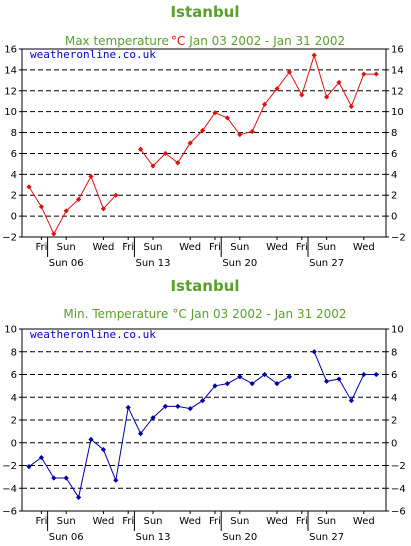 The image size is (411, 546). I want to click on chart2-ytick-label-right: 8, so click(394, 352).